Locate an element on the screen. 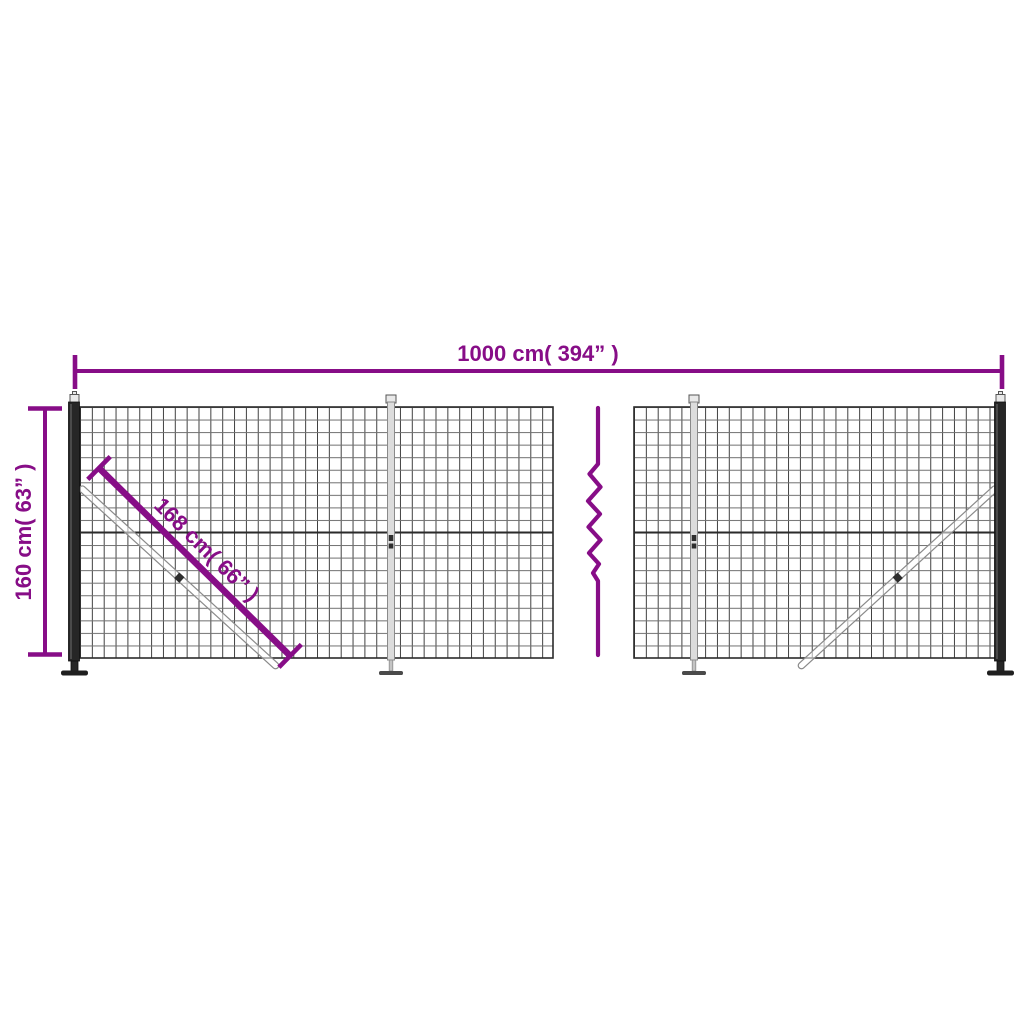 Image resolution: width=1024 pixels, height=1024 pixels. width-dimension: 1000 cm( 394” ) is located at coordinates (538, 365).